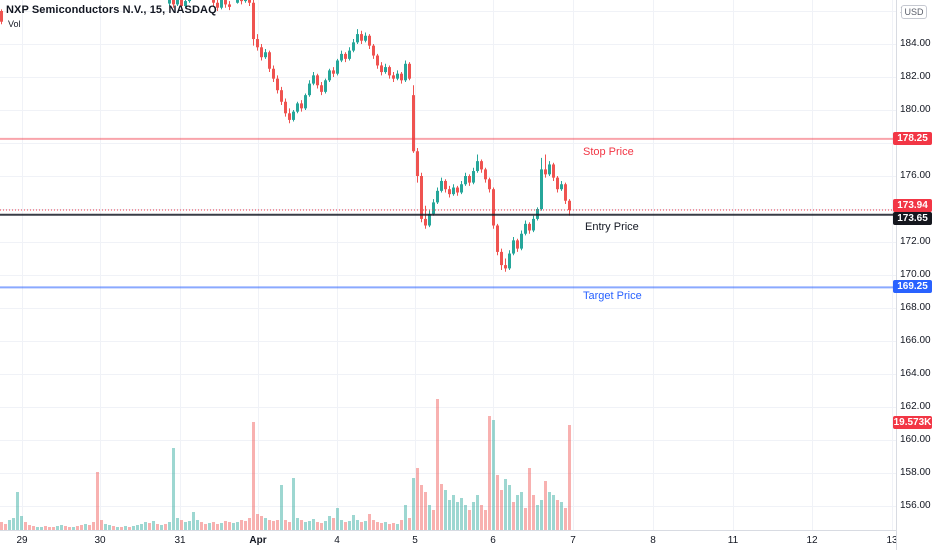 The width and height of the screenshot is (932, 550). I want to click on time-axis-label: Apr, so click(258, 540).